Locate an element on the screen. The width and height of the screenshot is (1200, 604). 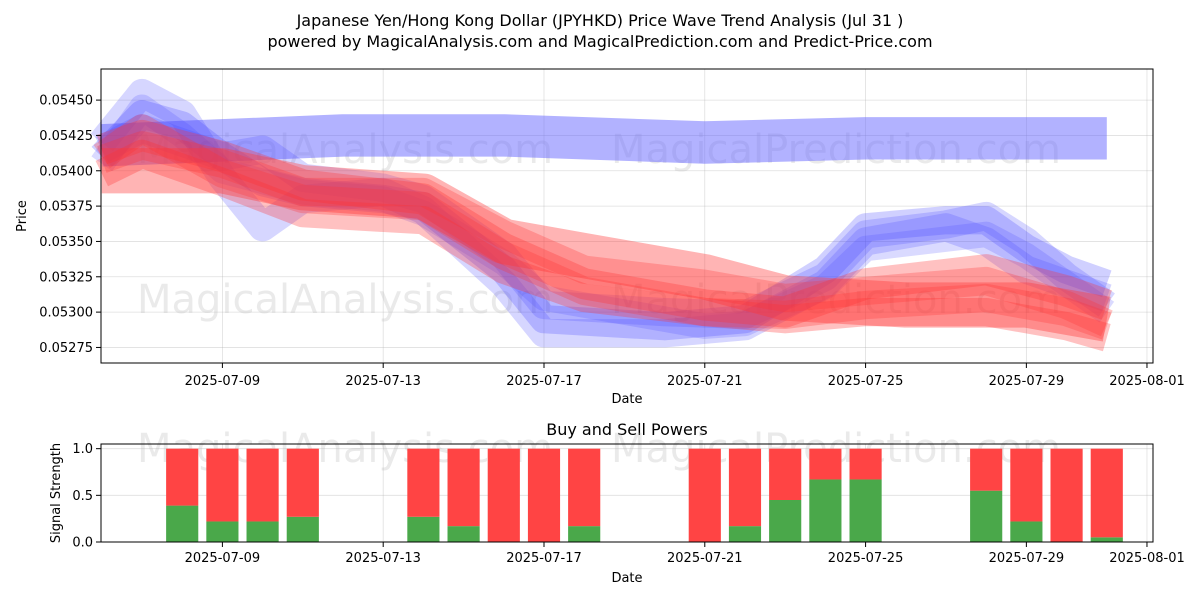
price-y-axis-label: Price is located at coordinates (22, 216).